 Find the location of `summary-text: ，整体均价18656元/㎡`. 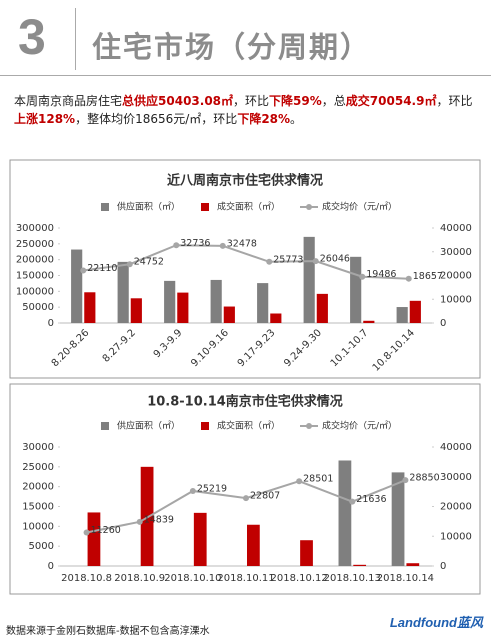

summary-text: ，整体均价18656元/㎡ is located at coordinates (138, 119).